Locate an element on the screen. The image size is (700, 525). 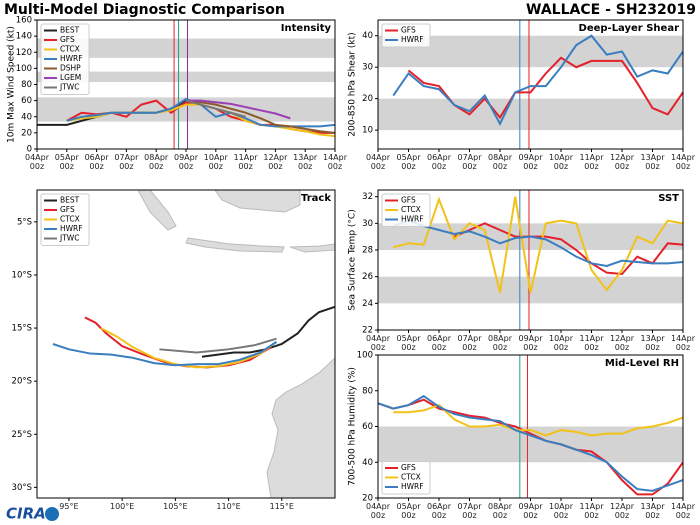
y-tick-label: 0 is located at coordinates (29, 150).